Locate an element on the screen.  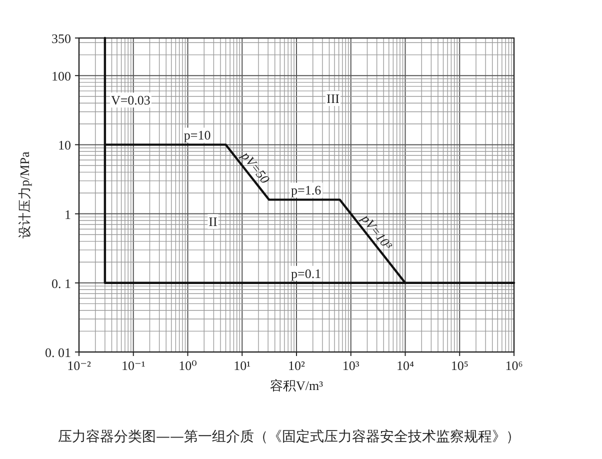
annotation: III is located at coordinates (333, 98).